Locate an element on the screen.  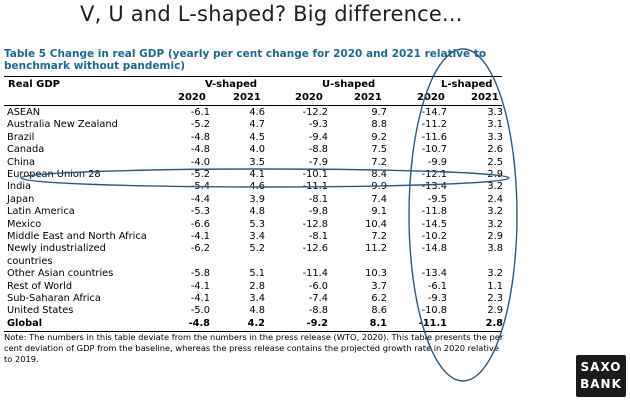
cell-value: -11.8 is located at coordinates (434, 212).